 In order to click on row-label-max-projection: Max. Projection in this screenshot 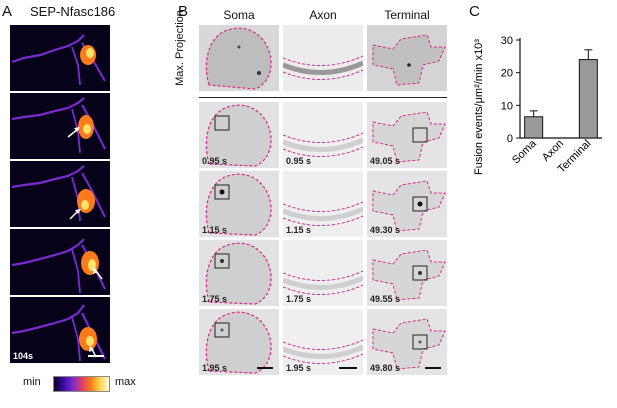, I will do `click(180, 48)`.